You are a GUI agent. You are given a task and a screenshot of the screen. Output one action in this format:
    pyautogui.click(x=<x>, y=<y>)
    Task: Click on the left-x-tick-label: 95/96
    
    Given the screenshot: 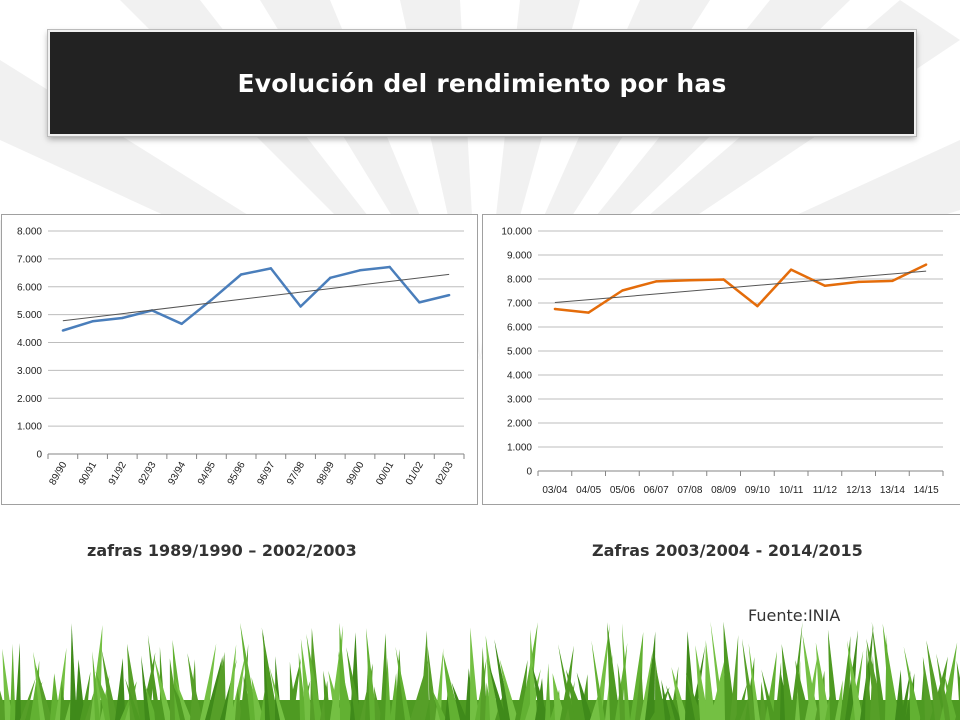 What is the action you would take?
    pyautogui.click(x=237, y=474)
    